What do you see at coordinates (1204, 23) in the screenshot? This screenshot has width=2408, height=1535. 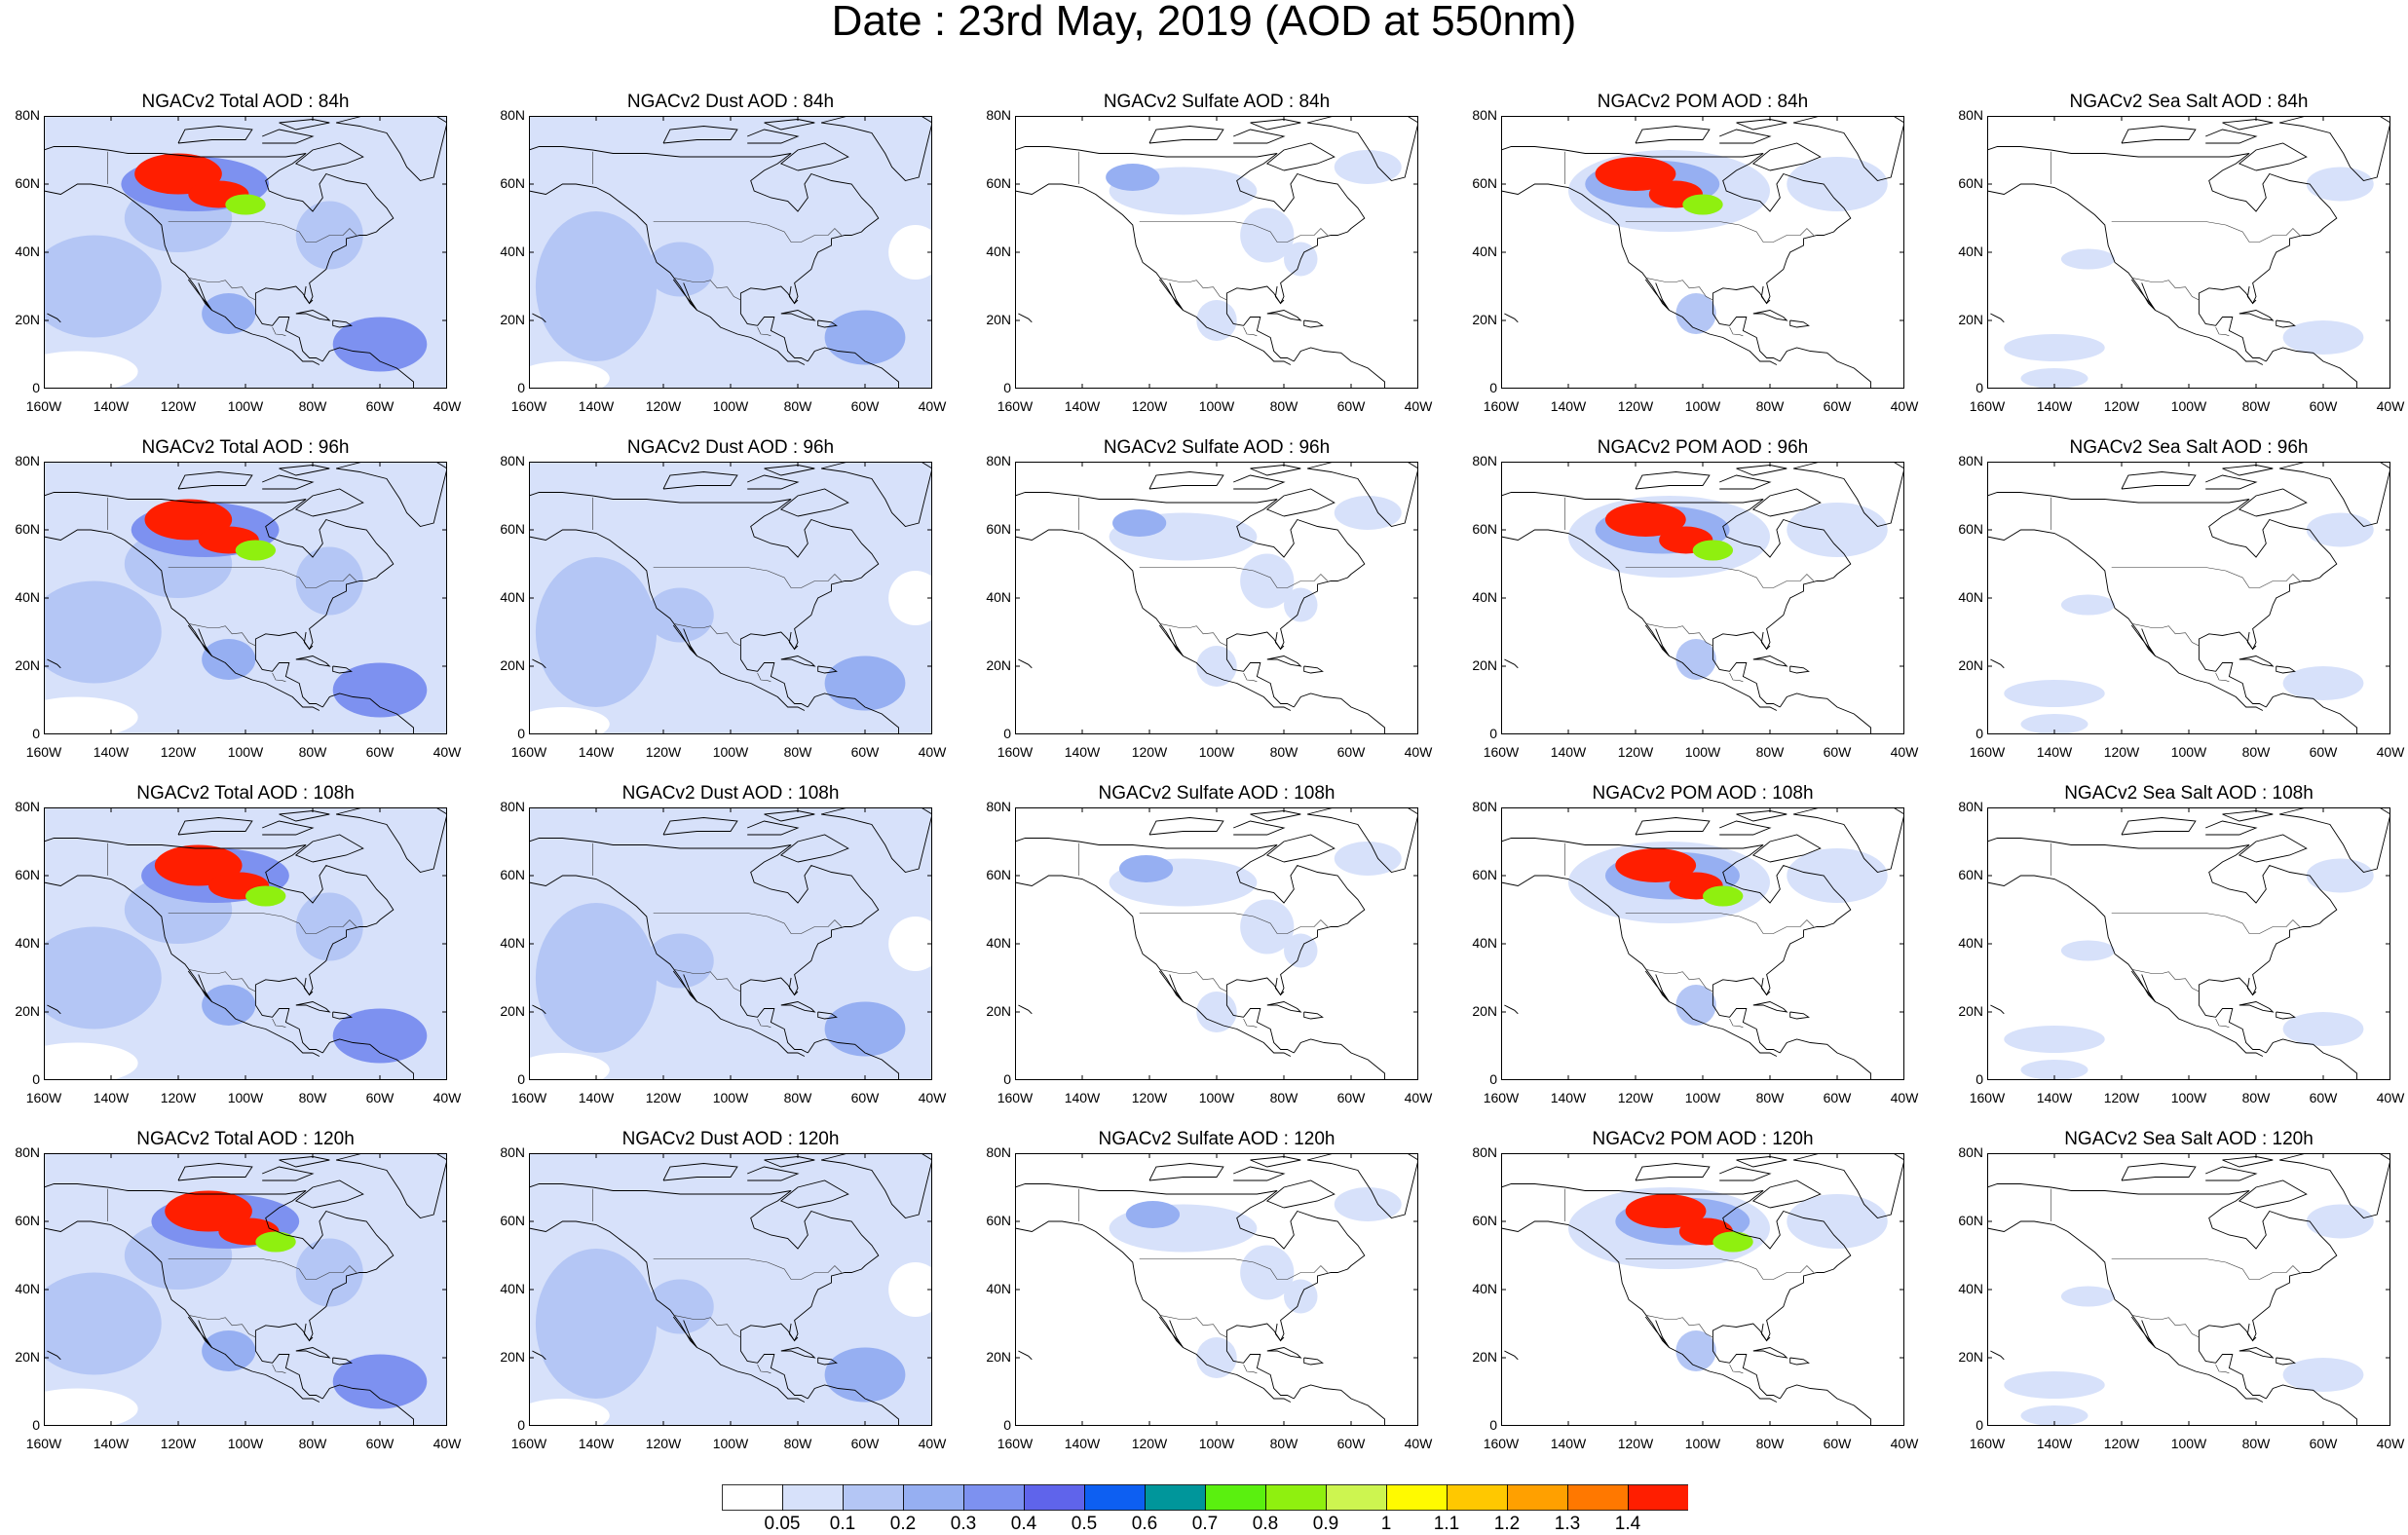 I see `figure-title: Date : 23rd May, 2019 (AOD at 550nm)` at bounding box center [1204, 23].